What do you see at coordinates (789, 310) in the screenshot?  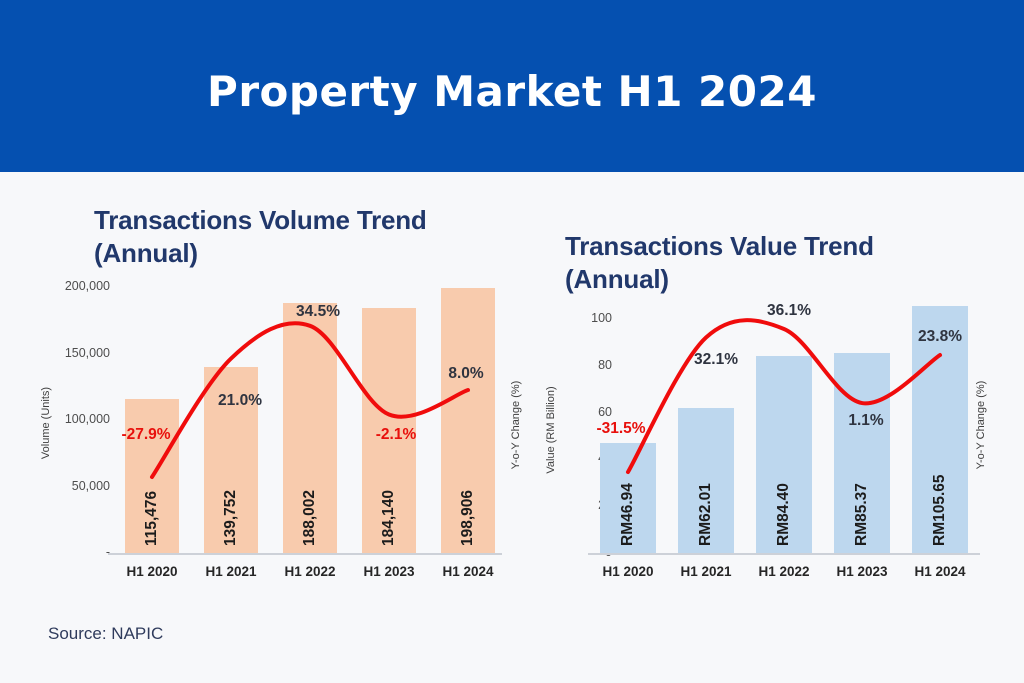 I see `yoy-pct-label: 36.1%` at bounding box center [789, 310].